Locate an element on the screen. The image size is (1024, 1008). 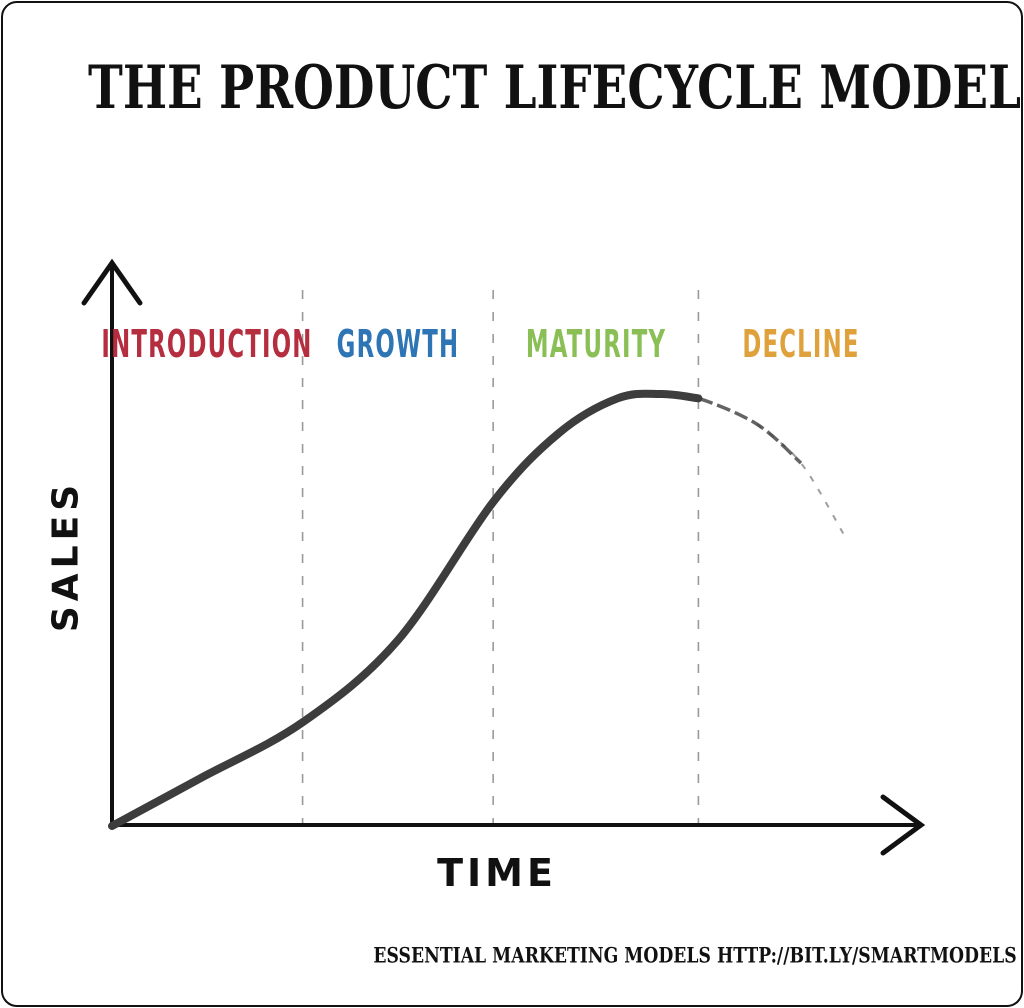
phase-label-decline: DECLINE is located at coordinates (801, 344).